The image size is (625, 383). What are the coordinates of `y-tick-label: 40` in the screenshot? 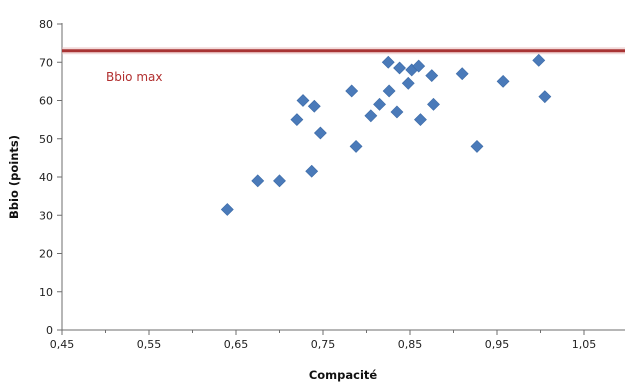 It's located at (46, 177).